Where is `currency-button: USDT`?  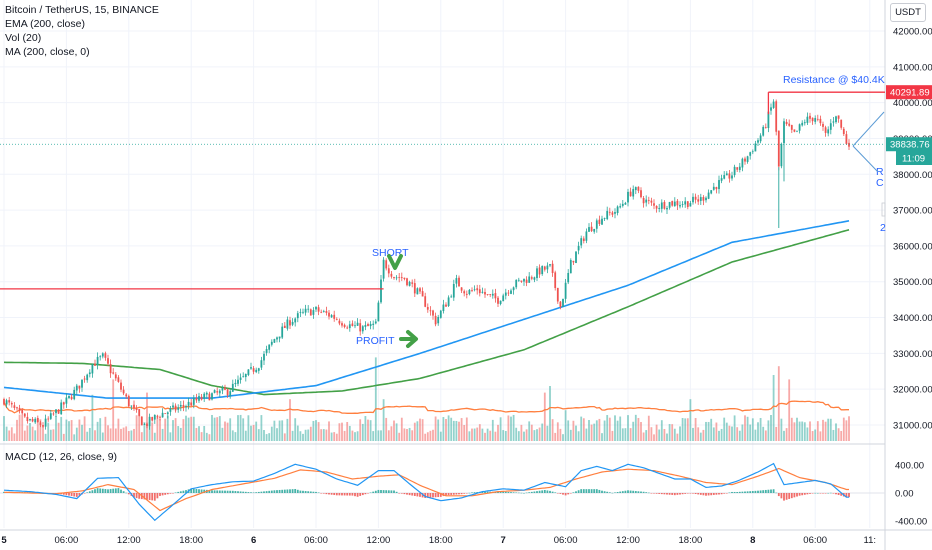 currency-button: USDT is located at coordinates (908, 12).